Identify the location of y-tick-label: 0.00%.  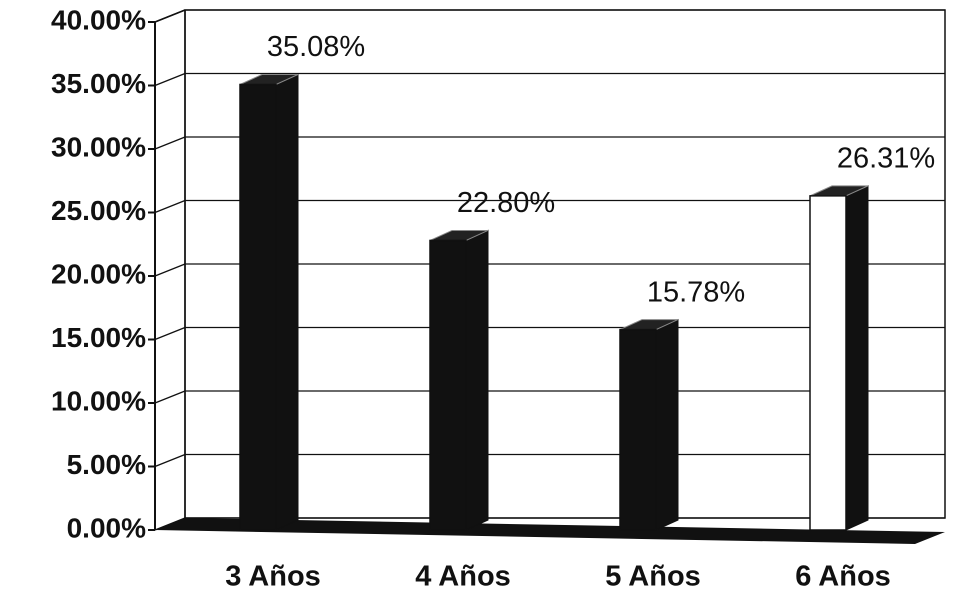
(106, 527).